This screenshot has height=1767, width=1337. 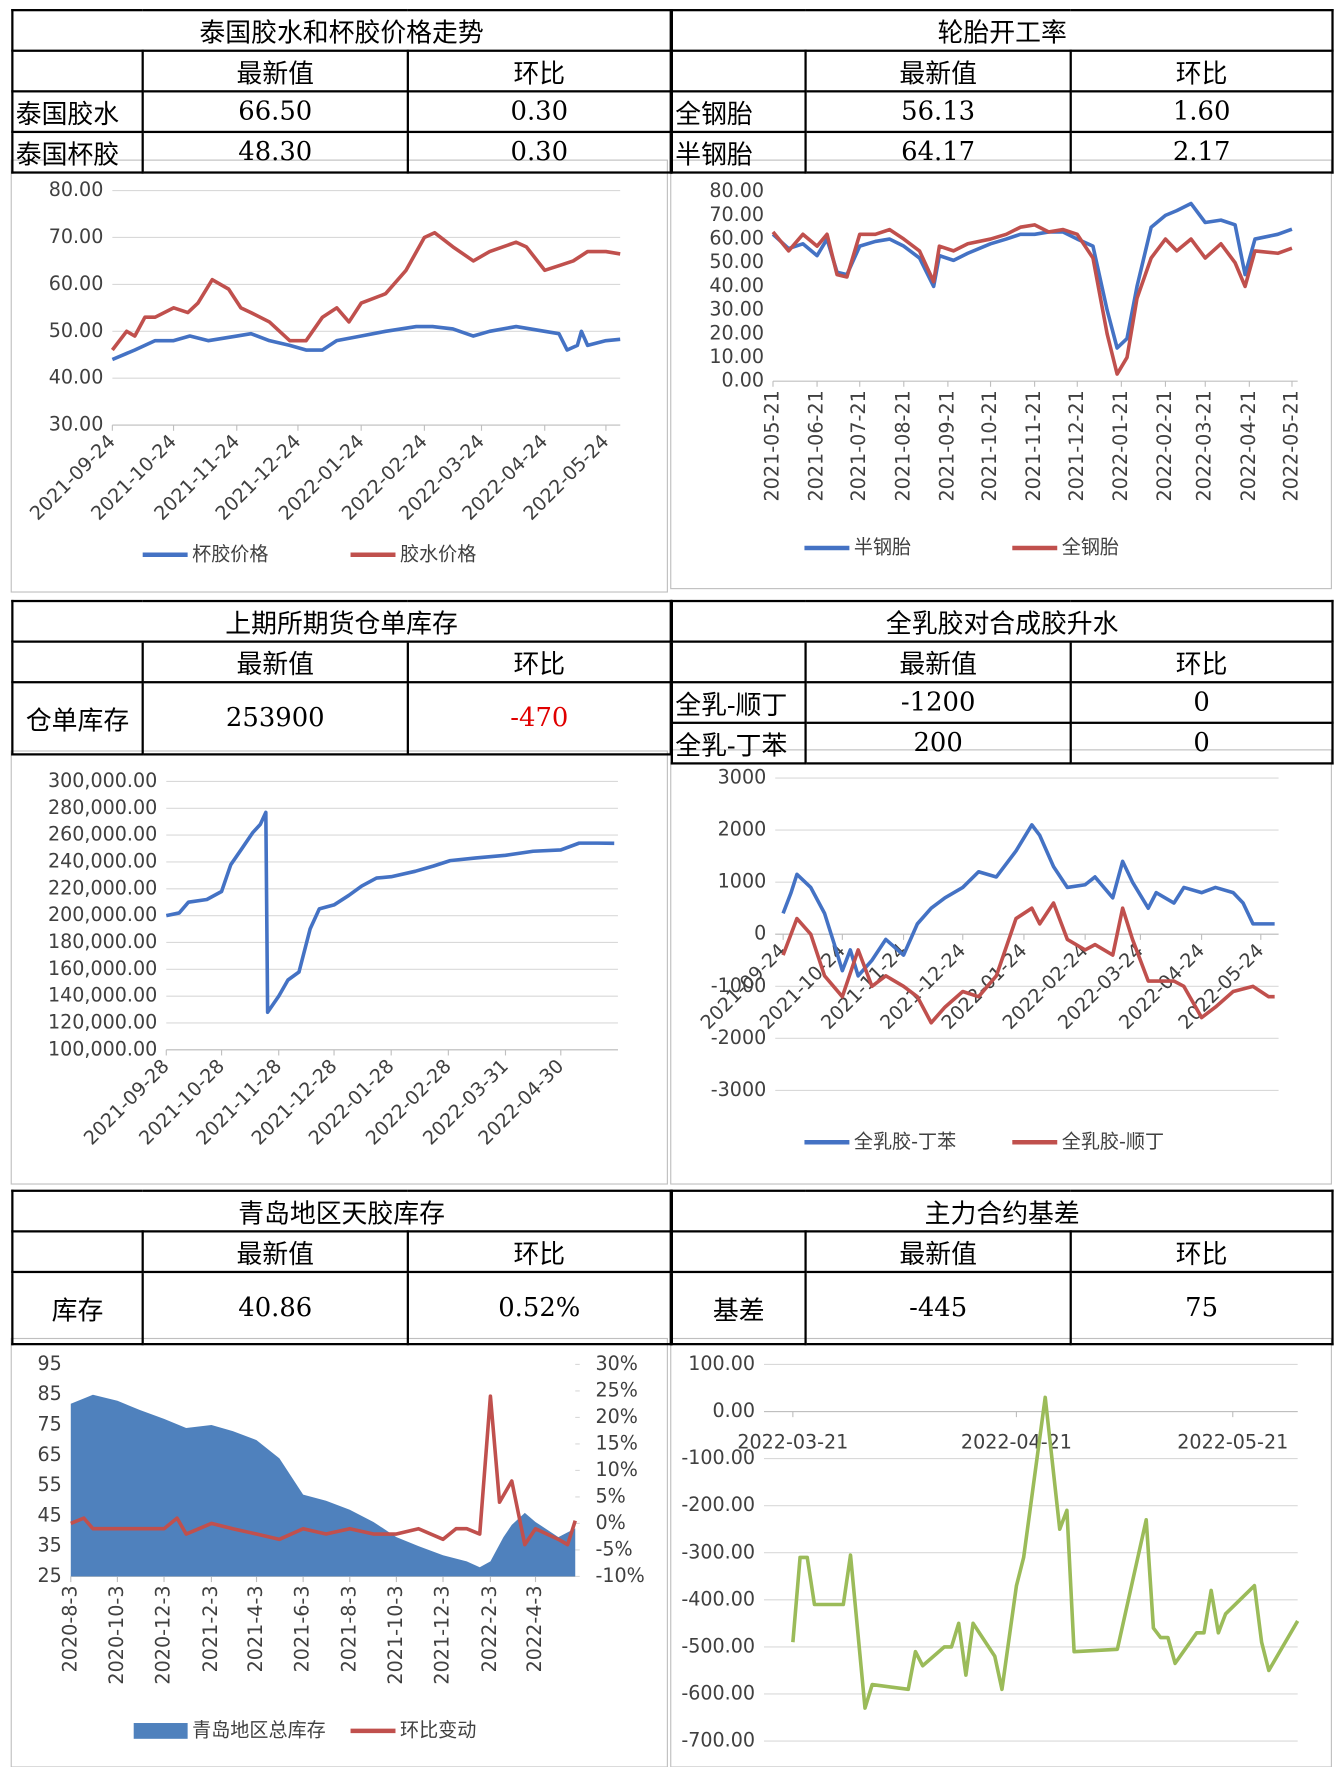 What do you see at coordinates (738, 1308) in the screenshot?
I see `row-label: 基差` at bounding box center [738, 1308].